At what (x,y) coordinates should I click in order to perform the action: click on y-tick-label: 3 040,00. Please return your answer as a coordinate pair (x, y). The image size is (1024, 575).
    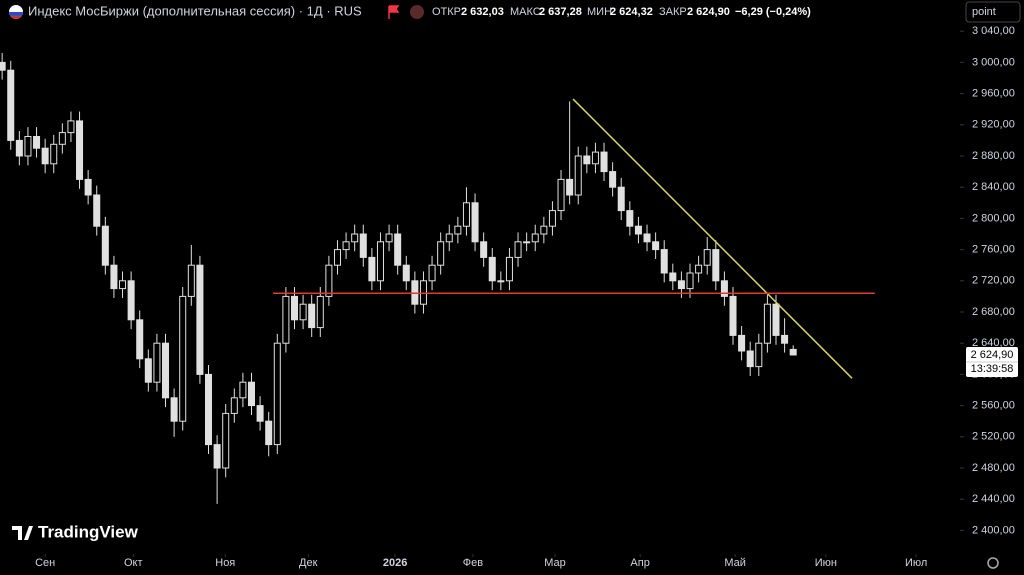
    Looking at the image, I should click on (993, 31).